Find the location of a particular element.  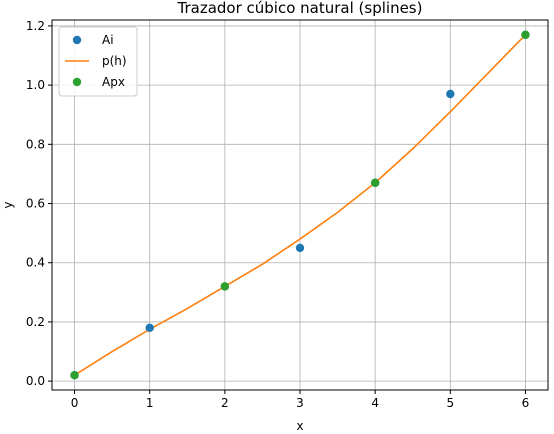

y-tick-label: 0.4 is located at coordinates (35, 263).